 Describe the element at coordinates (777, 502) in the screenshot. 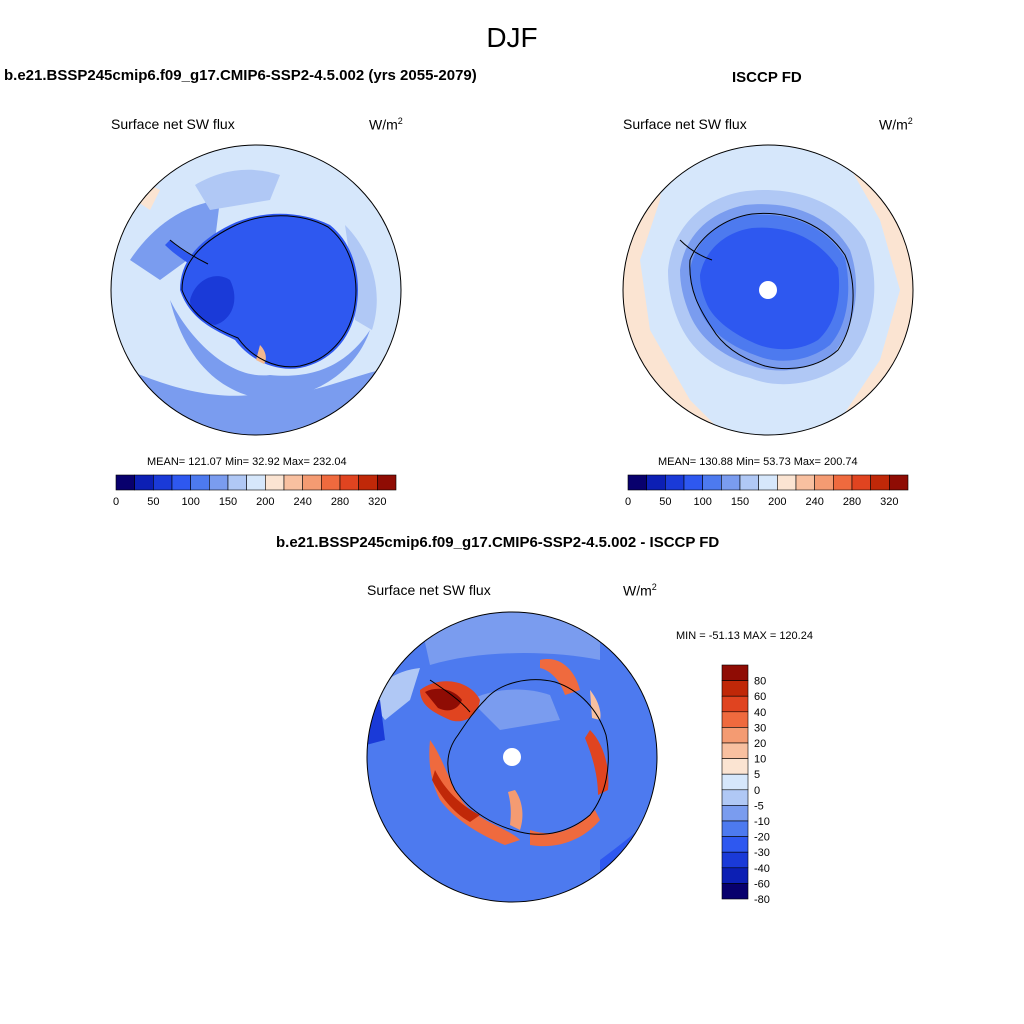

I see `right-colorbar-tick-label: 200` at that location.